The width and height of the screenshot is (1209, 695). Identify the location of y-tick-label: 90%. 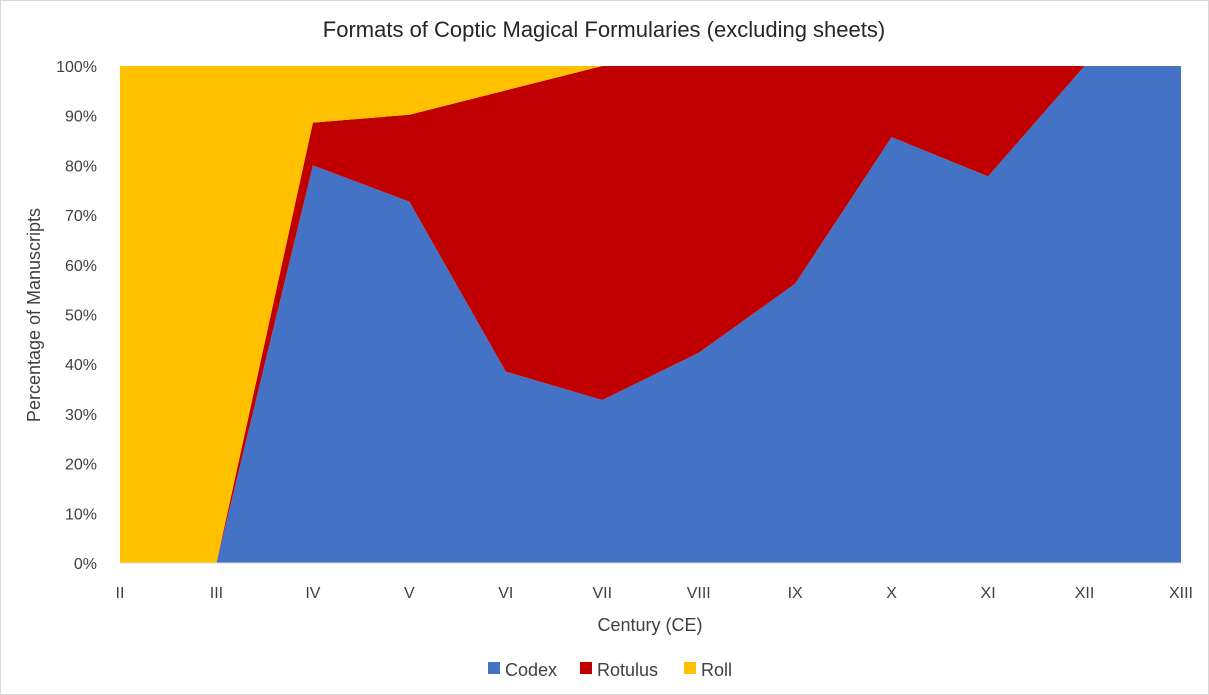
(81, 117).